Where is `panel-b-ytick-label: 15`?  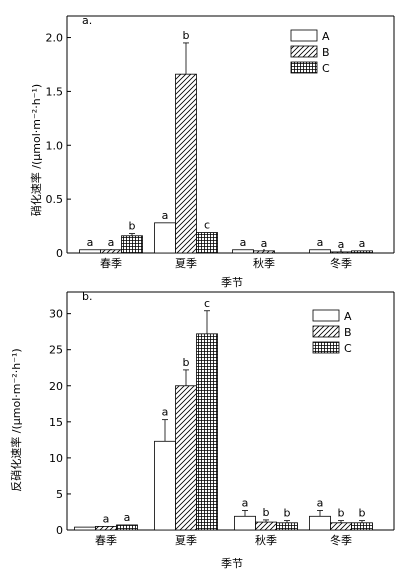
panel-b-ytick-label: 15 is located at coordinates (56, 422).